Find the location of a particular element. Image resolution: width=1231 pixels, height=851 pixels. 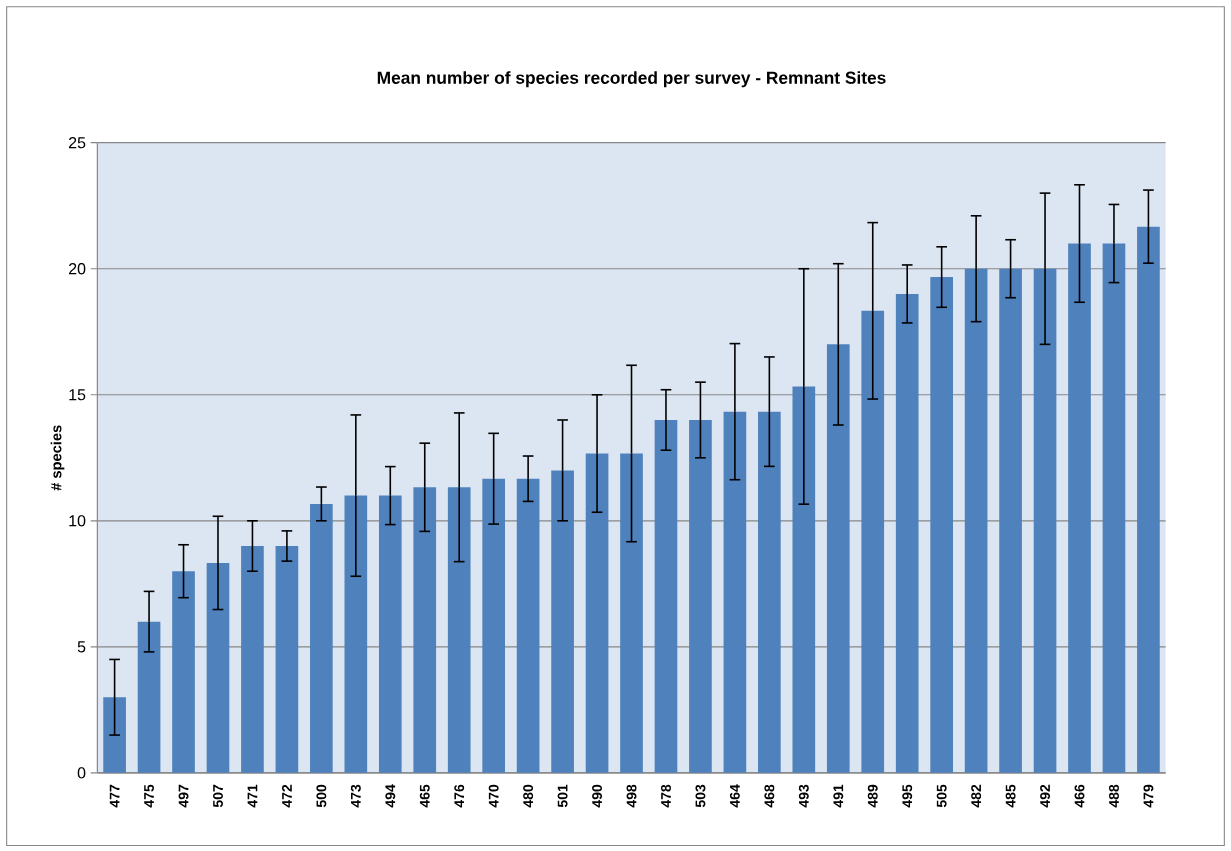

x-tick-label: 475 is located at coordinates (149, 796).